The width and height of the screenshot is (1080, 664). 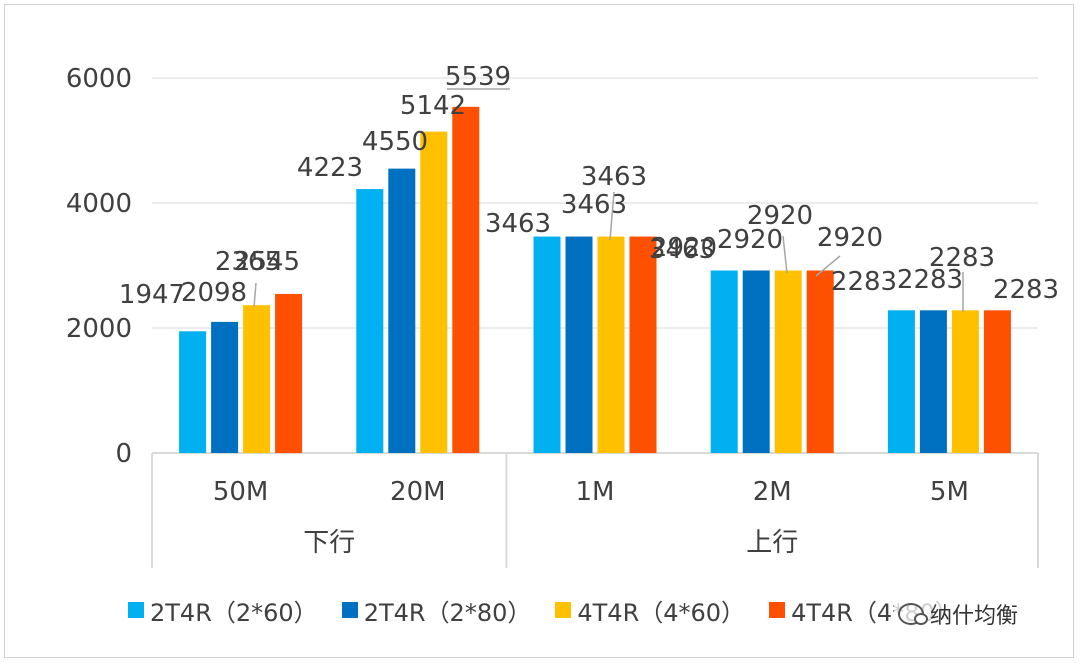 I want to click on data-label: 2545, so click(x=267, y=262).